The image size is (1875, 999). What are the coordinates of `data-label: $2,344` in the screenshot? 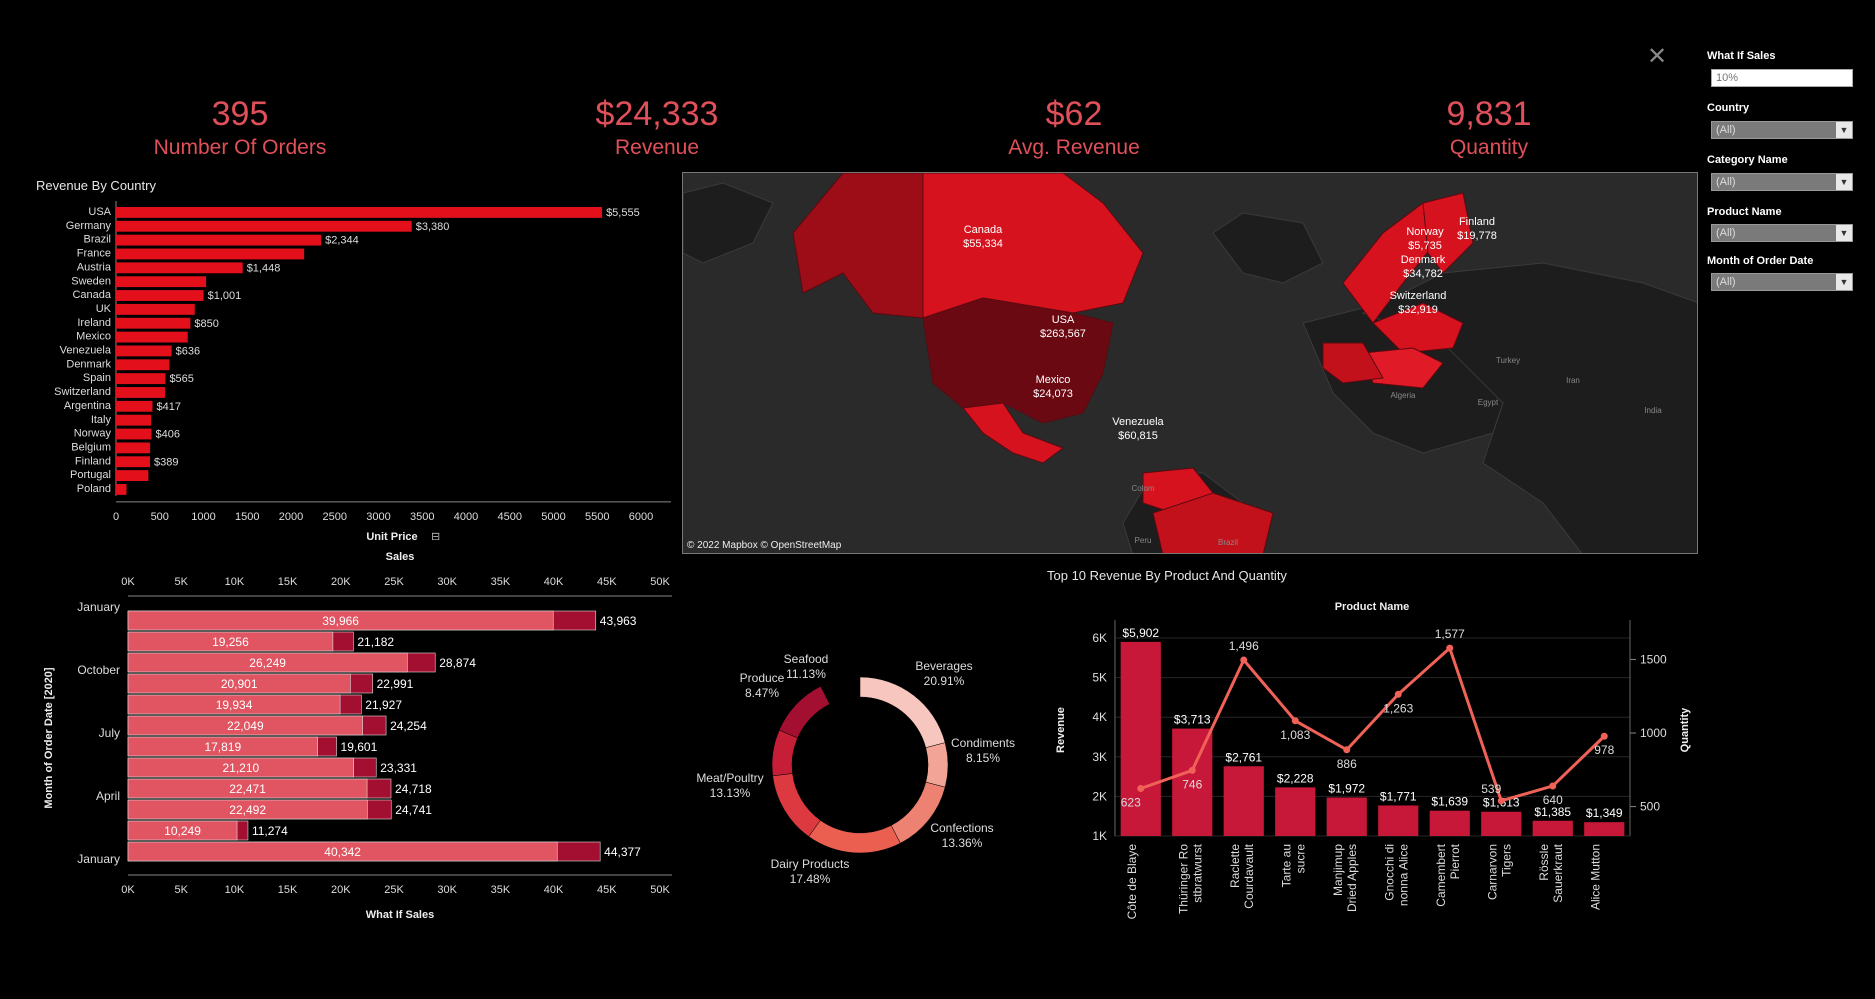 It's located at (342, 241).